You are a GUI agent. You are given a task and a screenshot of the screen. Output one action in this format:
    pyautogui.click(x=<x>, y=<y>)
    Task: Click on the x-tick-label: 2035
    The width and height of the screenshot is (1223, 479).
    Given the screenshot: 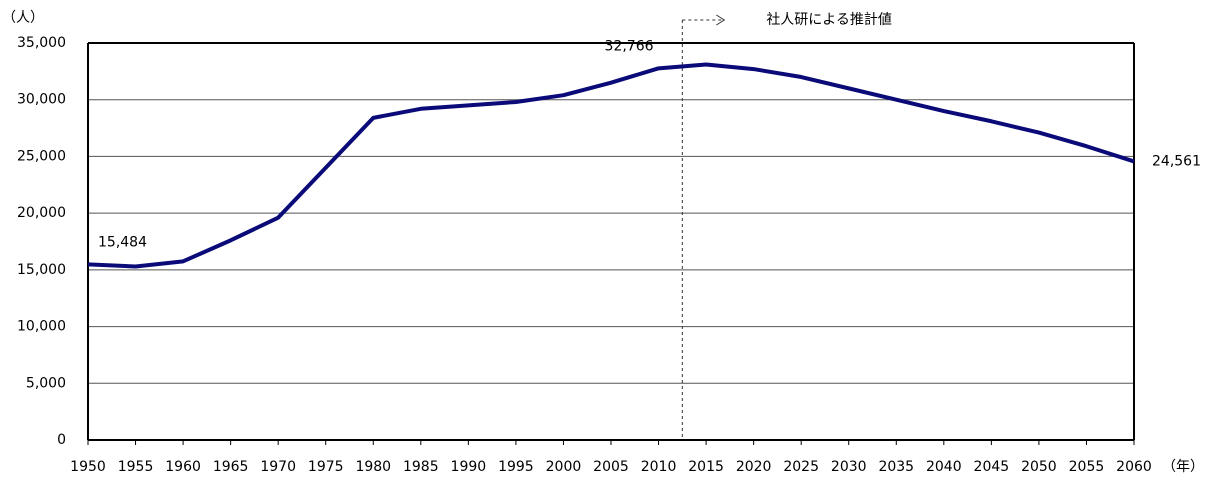 What is the action you would take?
    pyautogui.click(x=896, y=467)
    